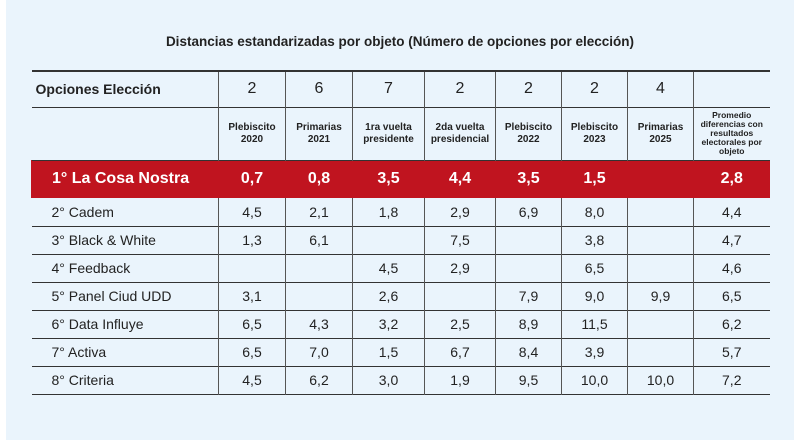 This screenshot has width=800, height=446. I want to click on value-cell: 2,6, so click(388, 296).